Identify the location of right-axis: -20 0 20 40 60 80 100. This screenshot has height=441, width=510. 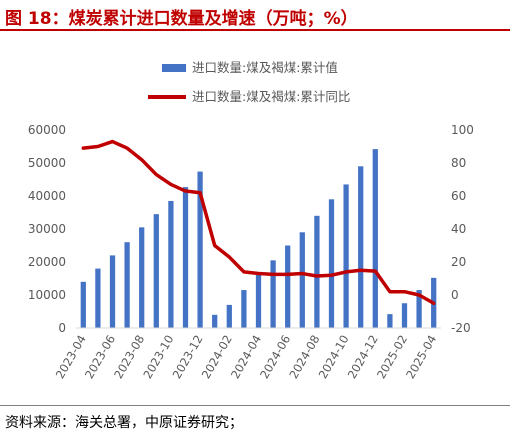
(462, 229).